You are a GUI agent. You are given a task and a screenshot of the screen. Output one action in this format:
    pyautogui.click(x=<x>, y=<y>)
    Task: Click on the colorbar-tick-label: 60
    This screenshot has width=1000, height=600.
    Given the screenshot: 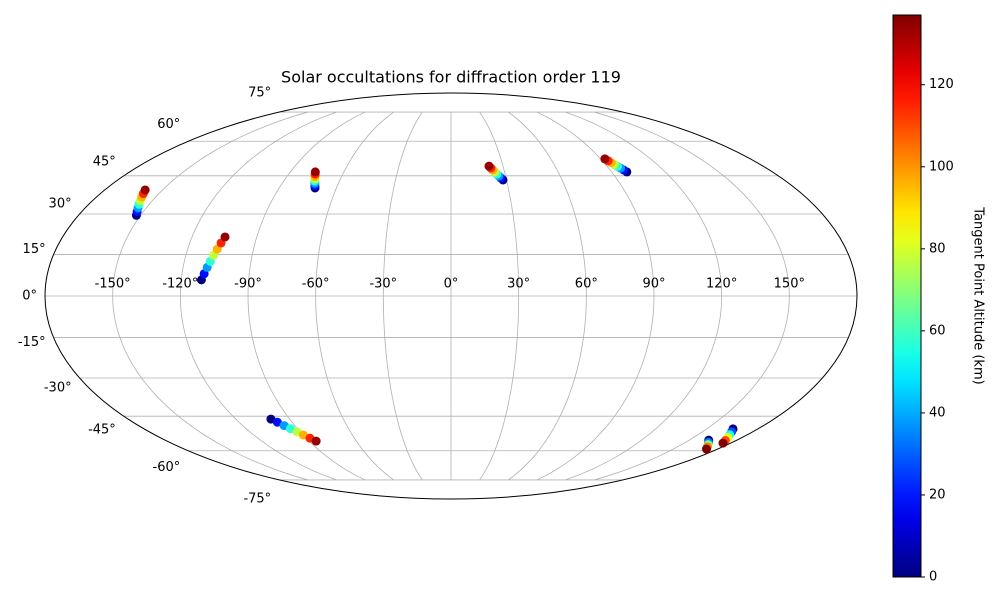 What is the action you would take?
    pyautogui.click(x=937, y=330)
    